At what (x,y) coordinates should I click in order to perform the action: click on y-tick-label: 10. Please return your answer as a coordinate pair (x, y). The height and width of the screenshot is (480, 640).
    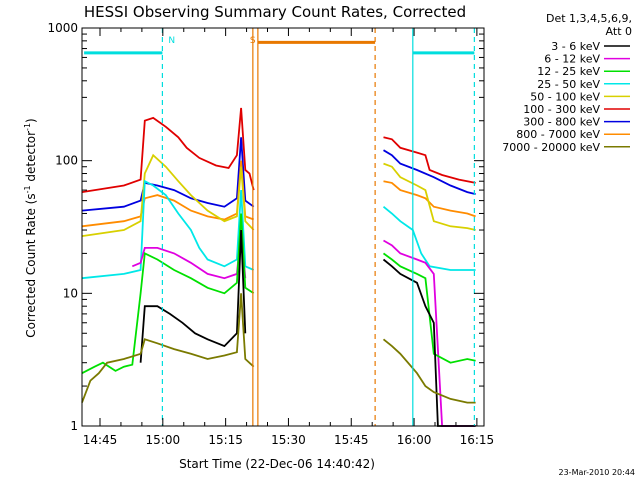
    Looking at the image, I should click on (70, 293).